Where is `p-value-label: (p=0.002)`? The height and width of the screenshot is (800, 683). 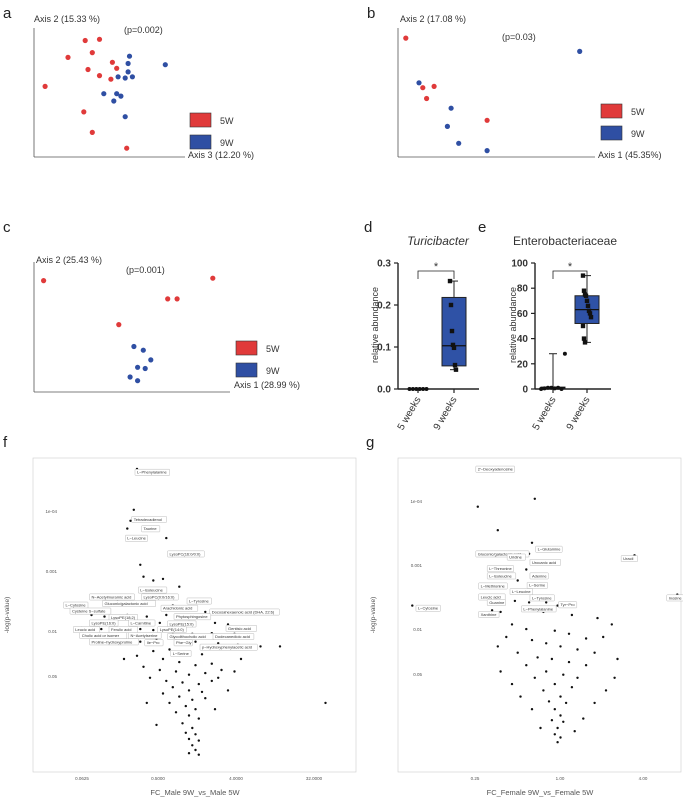
p-value-label: (p=0.002) is located at coordinates (143, 30).